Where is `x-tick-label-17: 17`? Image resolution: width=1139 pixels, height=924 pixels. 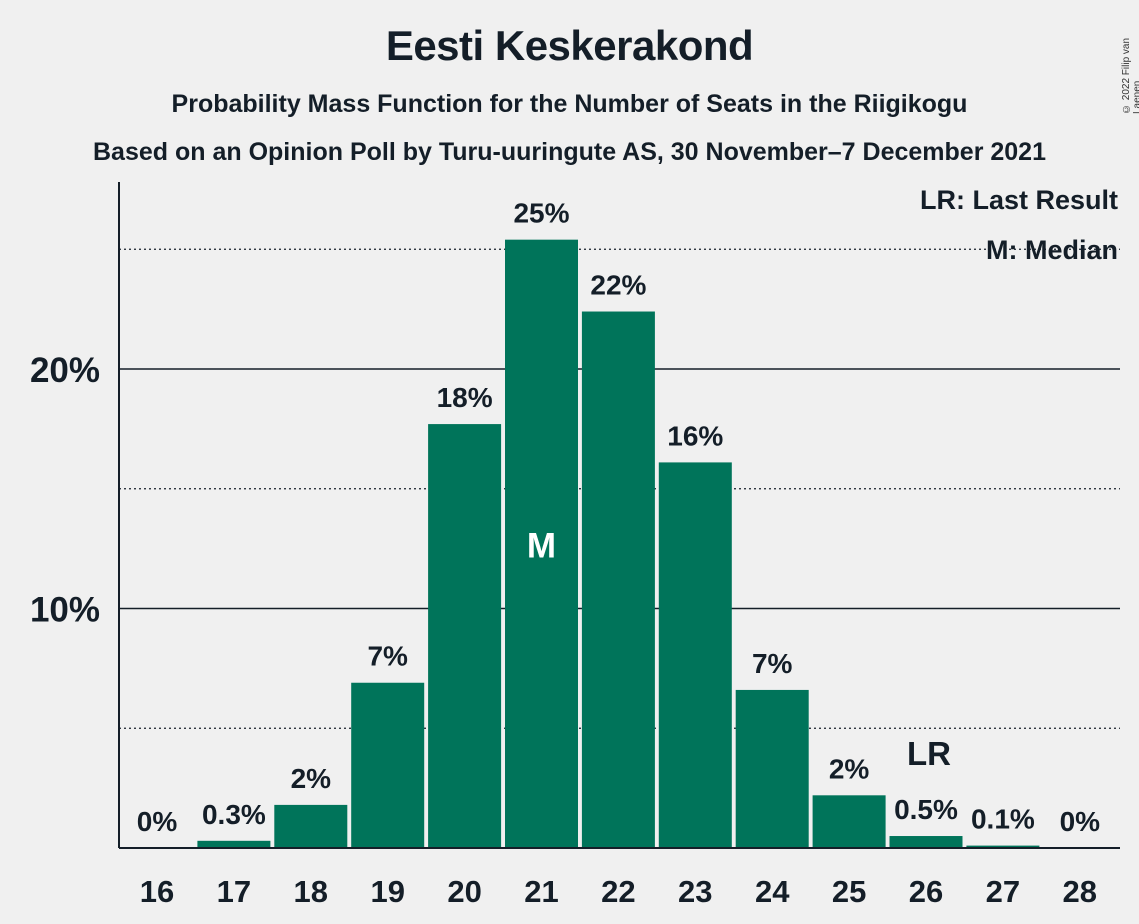 x-tick-label-17: 17 is located at coordinates (234, 891).